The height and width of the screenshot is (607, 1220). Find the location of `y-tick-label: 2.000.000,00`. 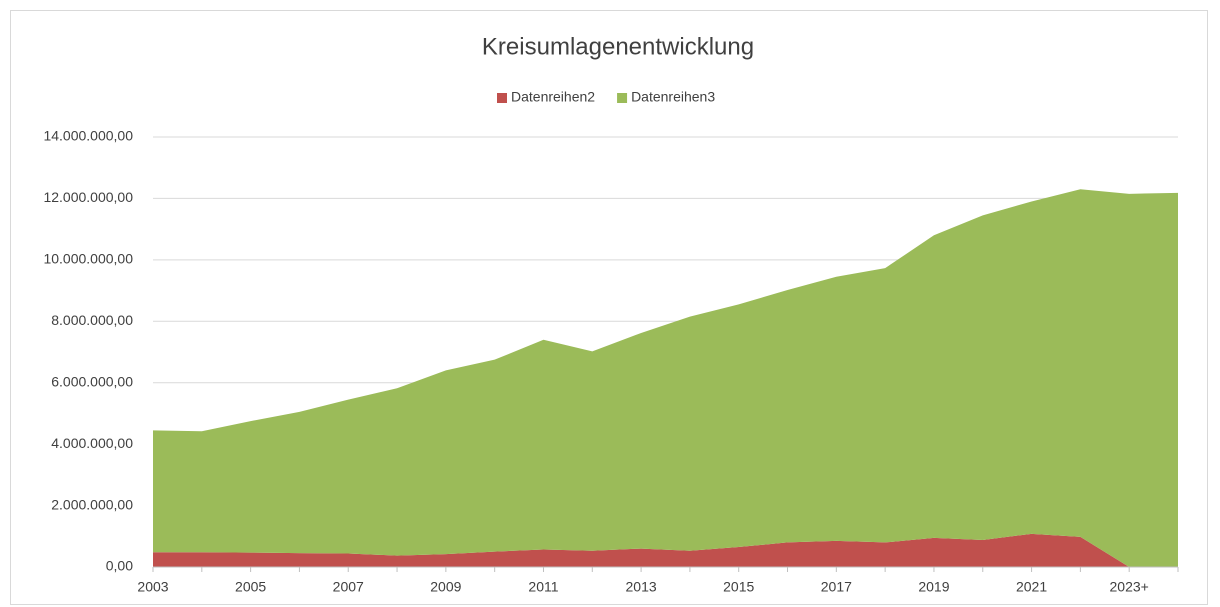

y-tick-label: 2.000.000,00 is located at coordinates (92, 504).